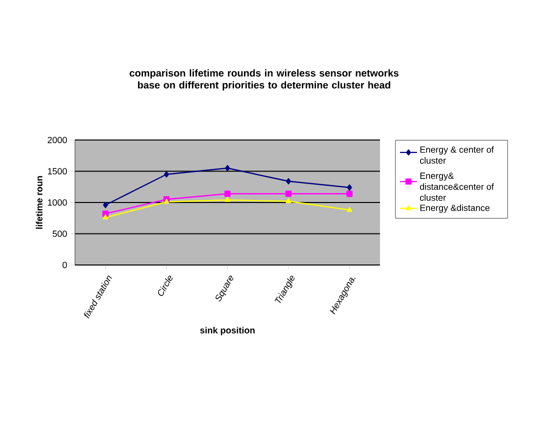 This screenshot has height=439, width=536. What do you see at coordinates (227, 331) in the screenshot?
I see `x-axis-title: sink position` at bounding box center [227, 331].